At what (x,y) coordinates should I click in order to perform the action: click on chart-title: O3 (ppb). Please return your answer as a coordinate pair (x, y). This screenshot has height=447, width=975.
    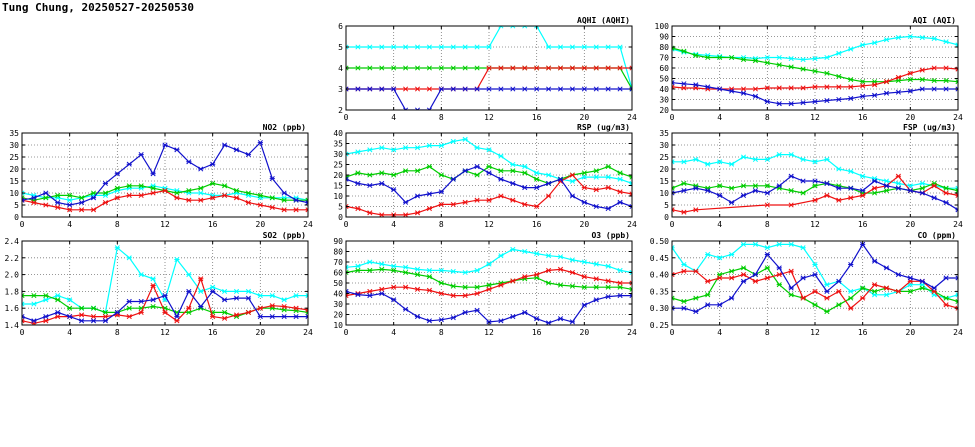
    Looking at the image, I should click on (610, 235).